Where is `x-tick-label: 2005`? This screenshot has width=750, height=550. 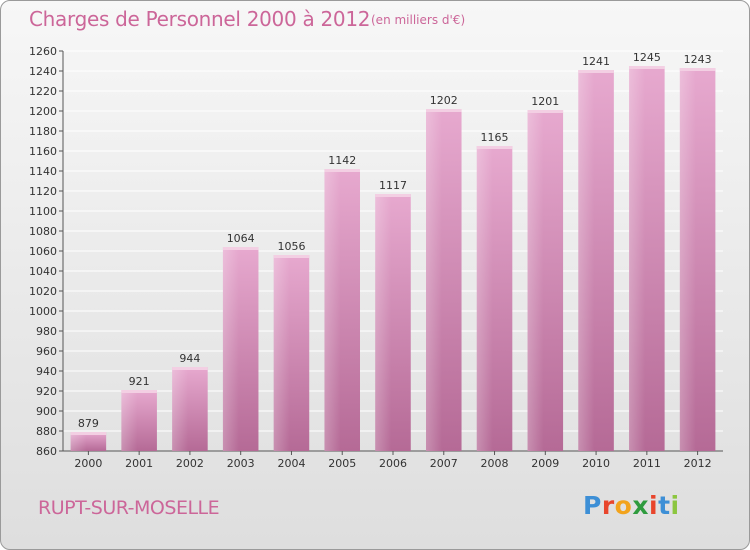
x-tick-label: 2005 is located at coordinates (342, 463).